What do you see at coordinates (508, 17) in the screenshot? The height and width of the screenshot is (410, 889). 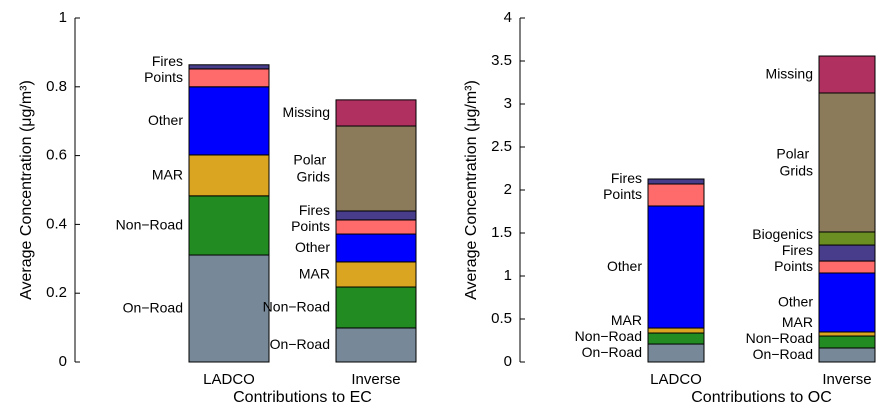 I see `y-tick-label: 4` at bounding box center [508, 17].